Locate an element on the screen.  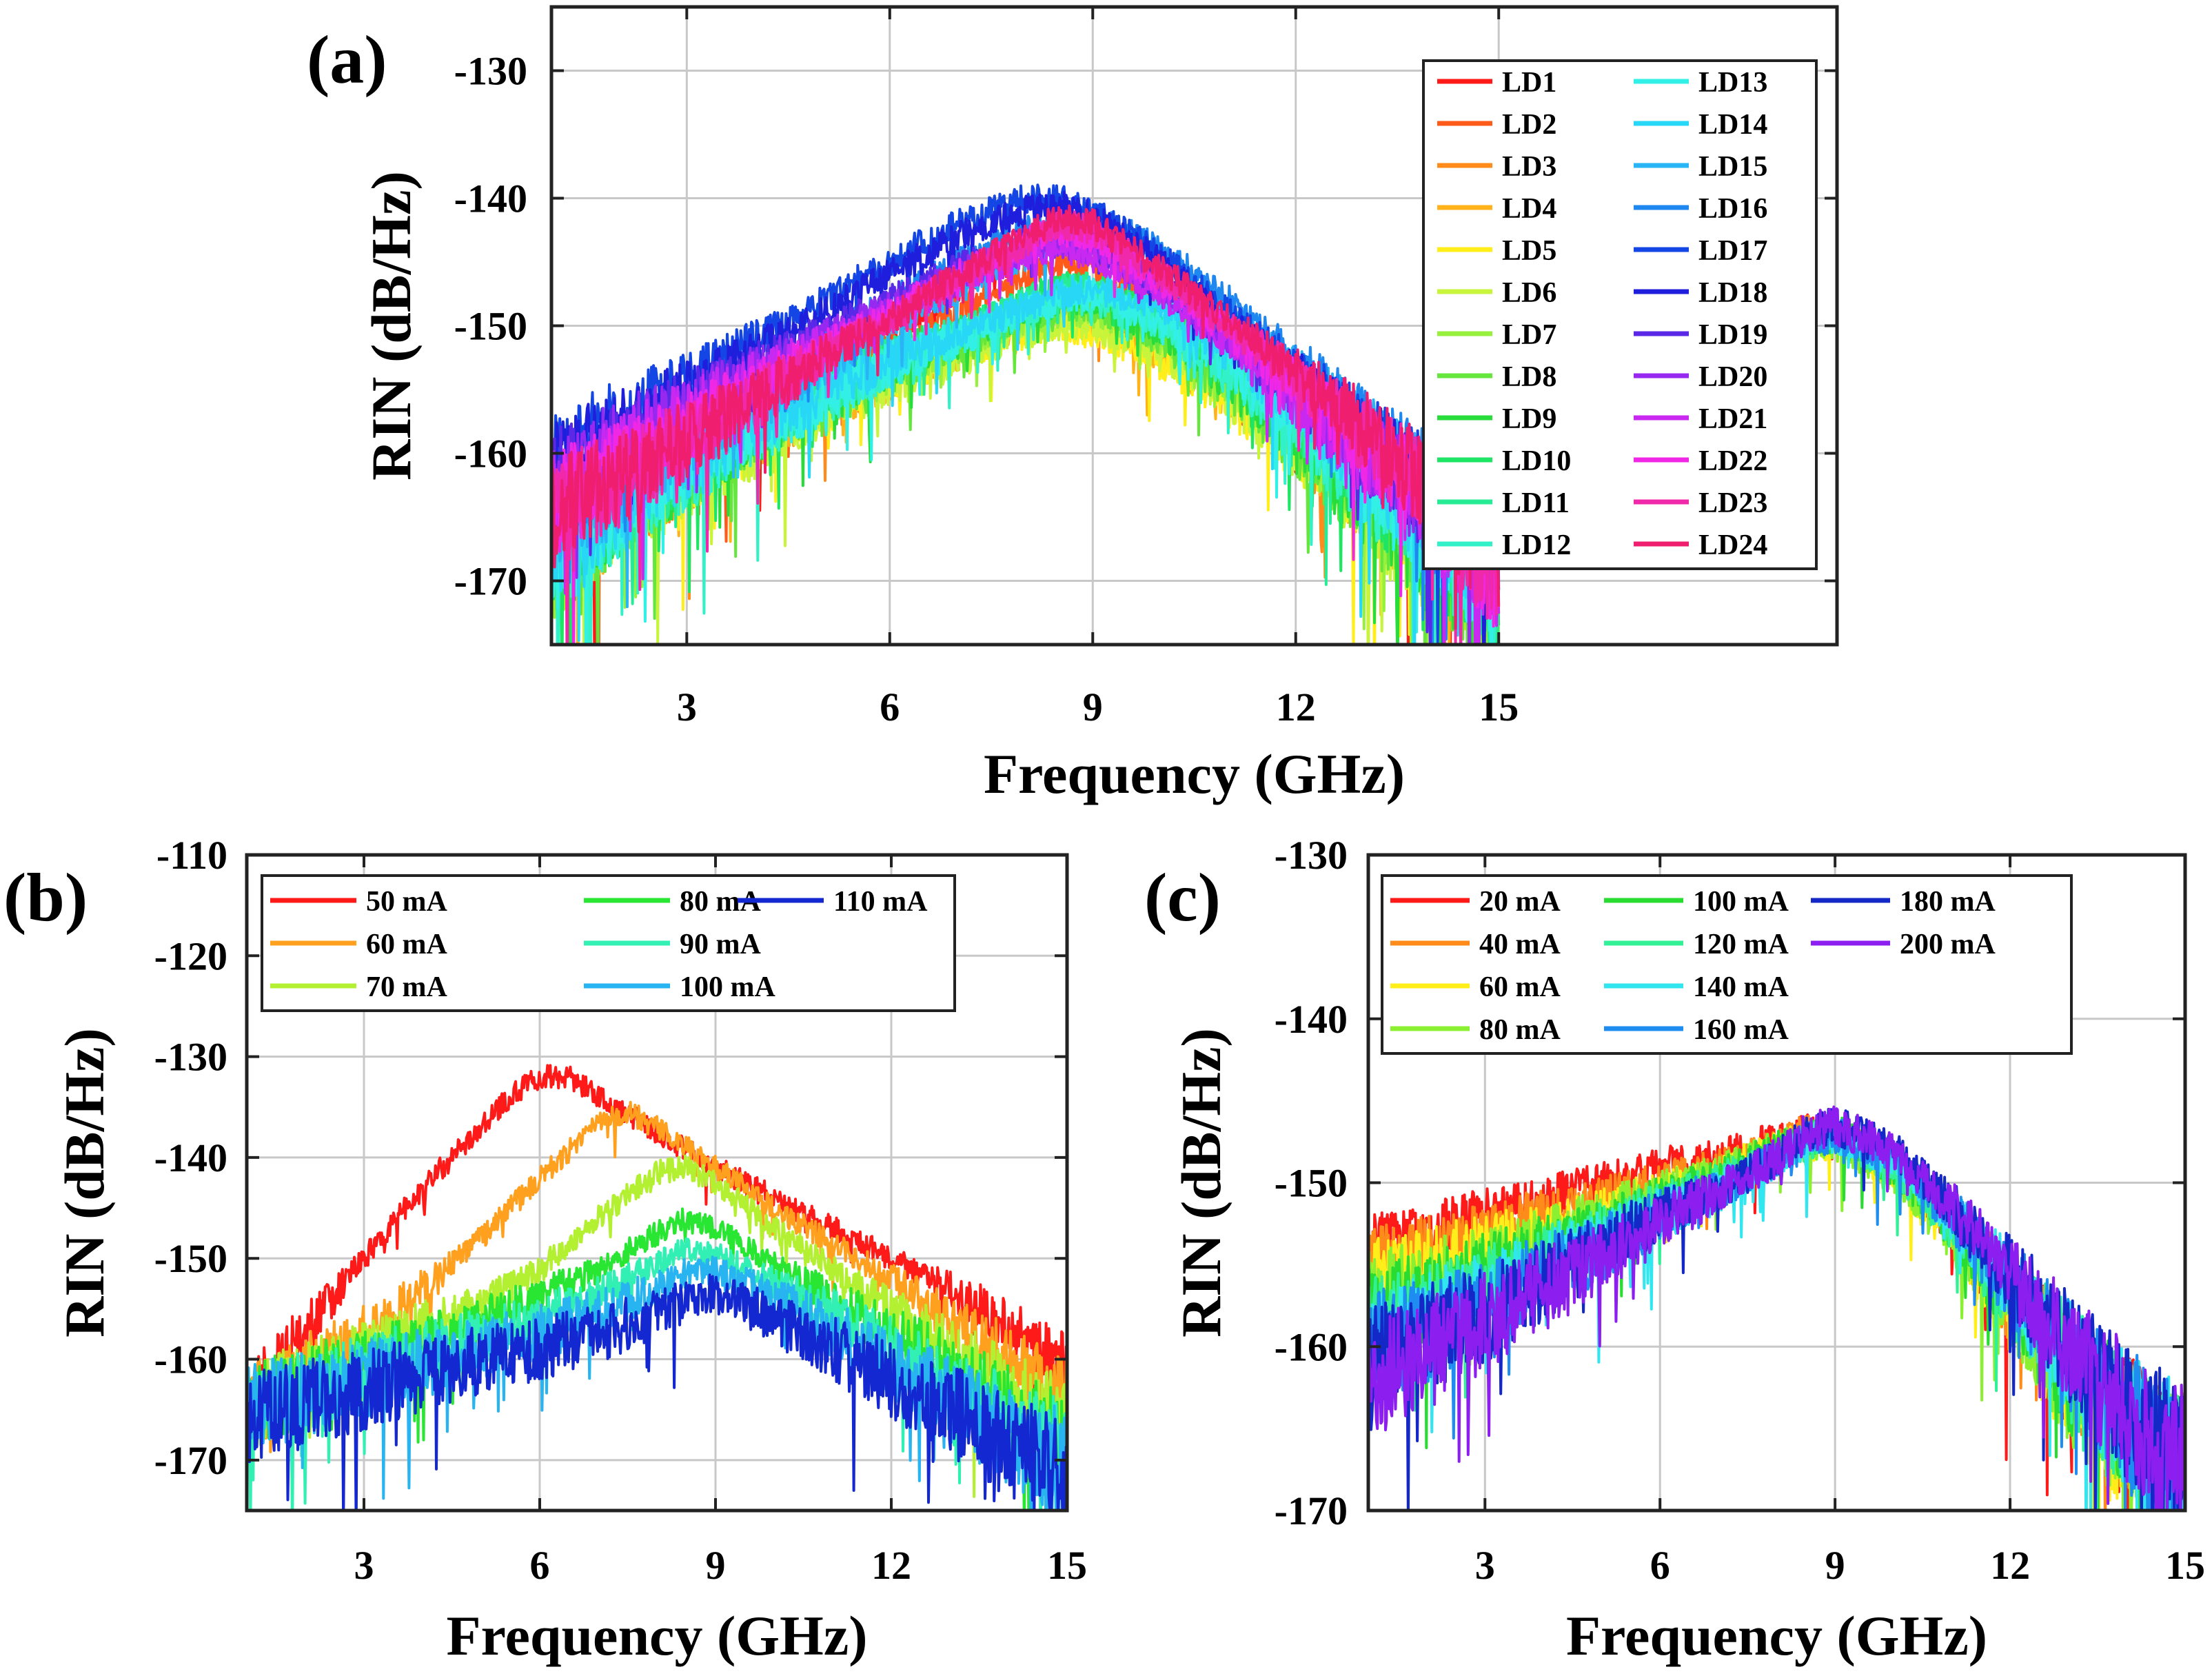
legend-item: LD19 is located at coordinates (1700, 335).